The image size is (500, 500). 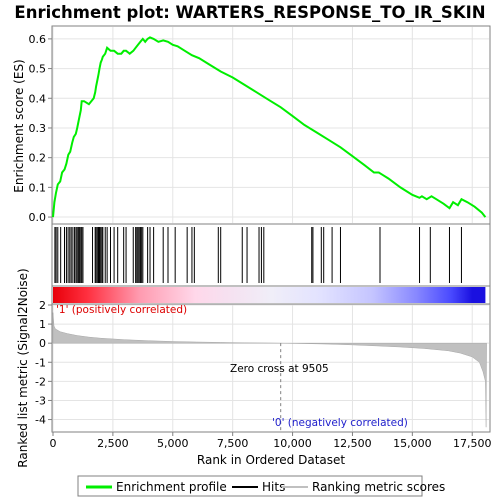 I want to click on legend-hits-label: Hits, so click(x=273, y=487).